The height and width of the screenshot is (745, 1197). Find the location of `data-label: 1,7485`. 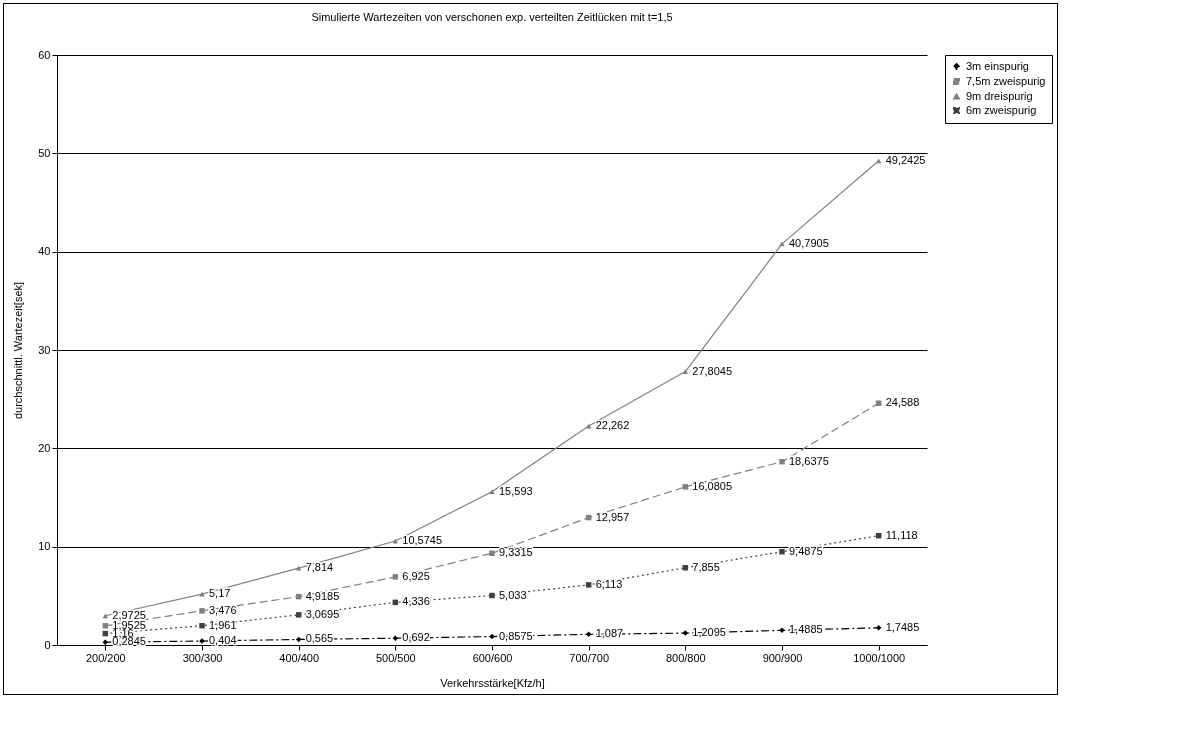

data-label: 1,7485 is located at coordinates (902, 626).